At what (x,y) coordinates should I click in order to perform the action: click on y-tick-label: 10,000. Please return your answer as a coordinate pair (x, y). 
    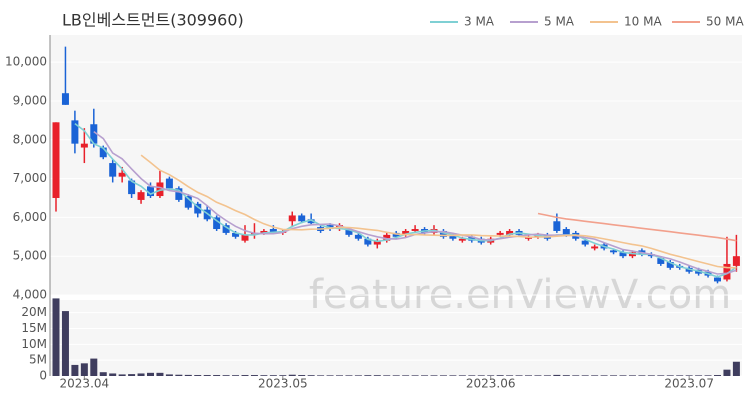
    Looking at the image, I should click on (26, 62).